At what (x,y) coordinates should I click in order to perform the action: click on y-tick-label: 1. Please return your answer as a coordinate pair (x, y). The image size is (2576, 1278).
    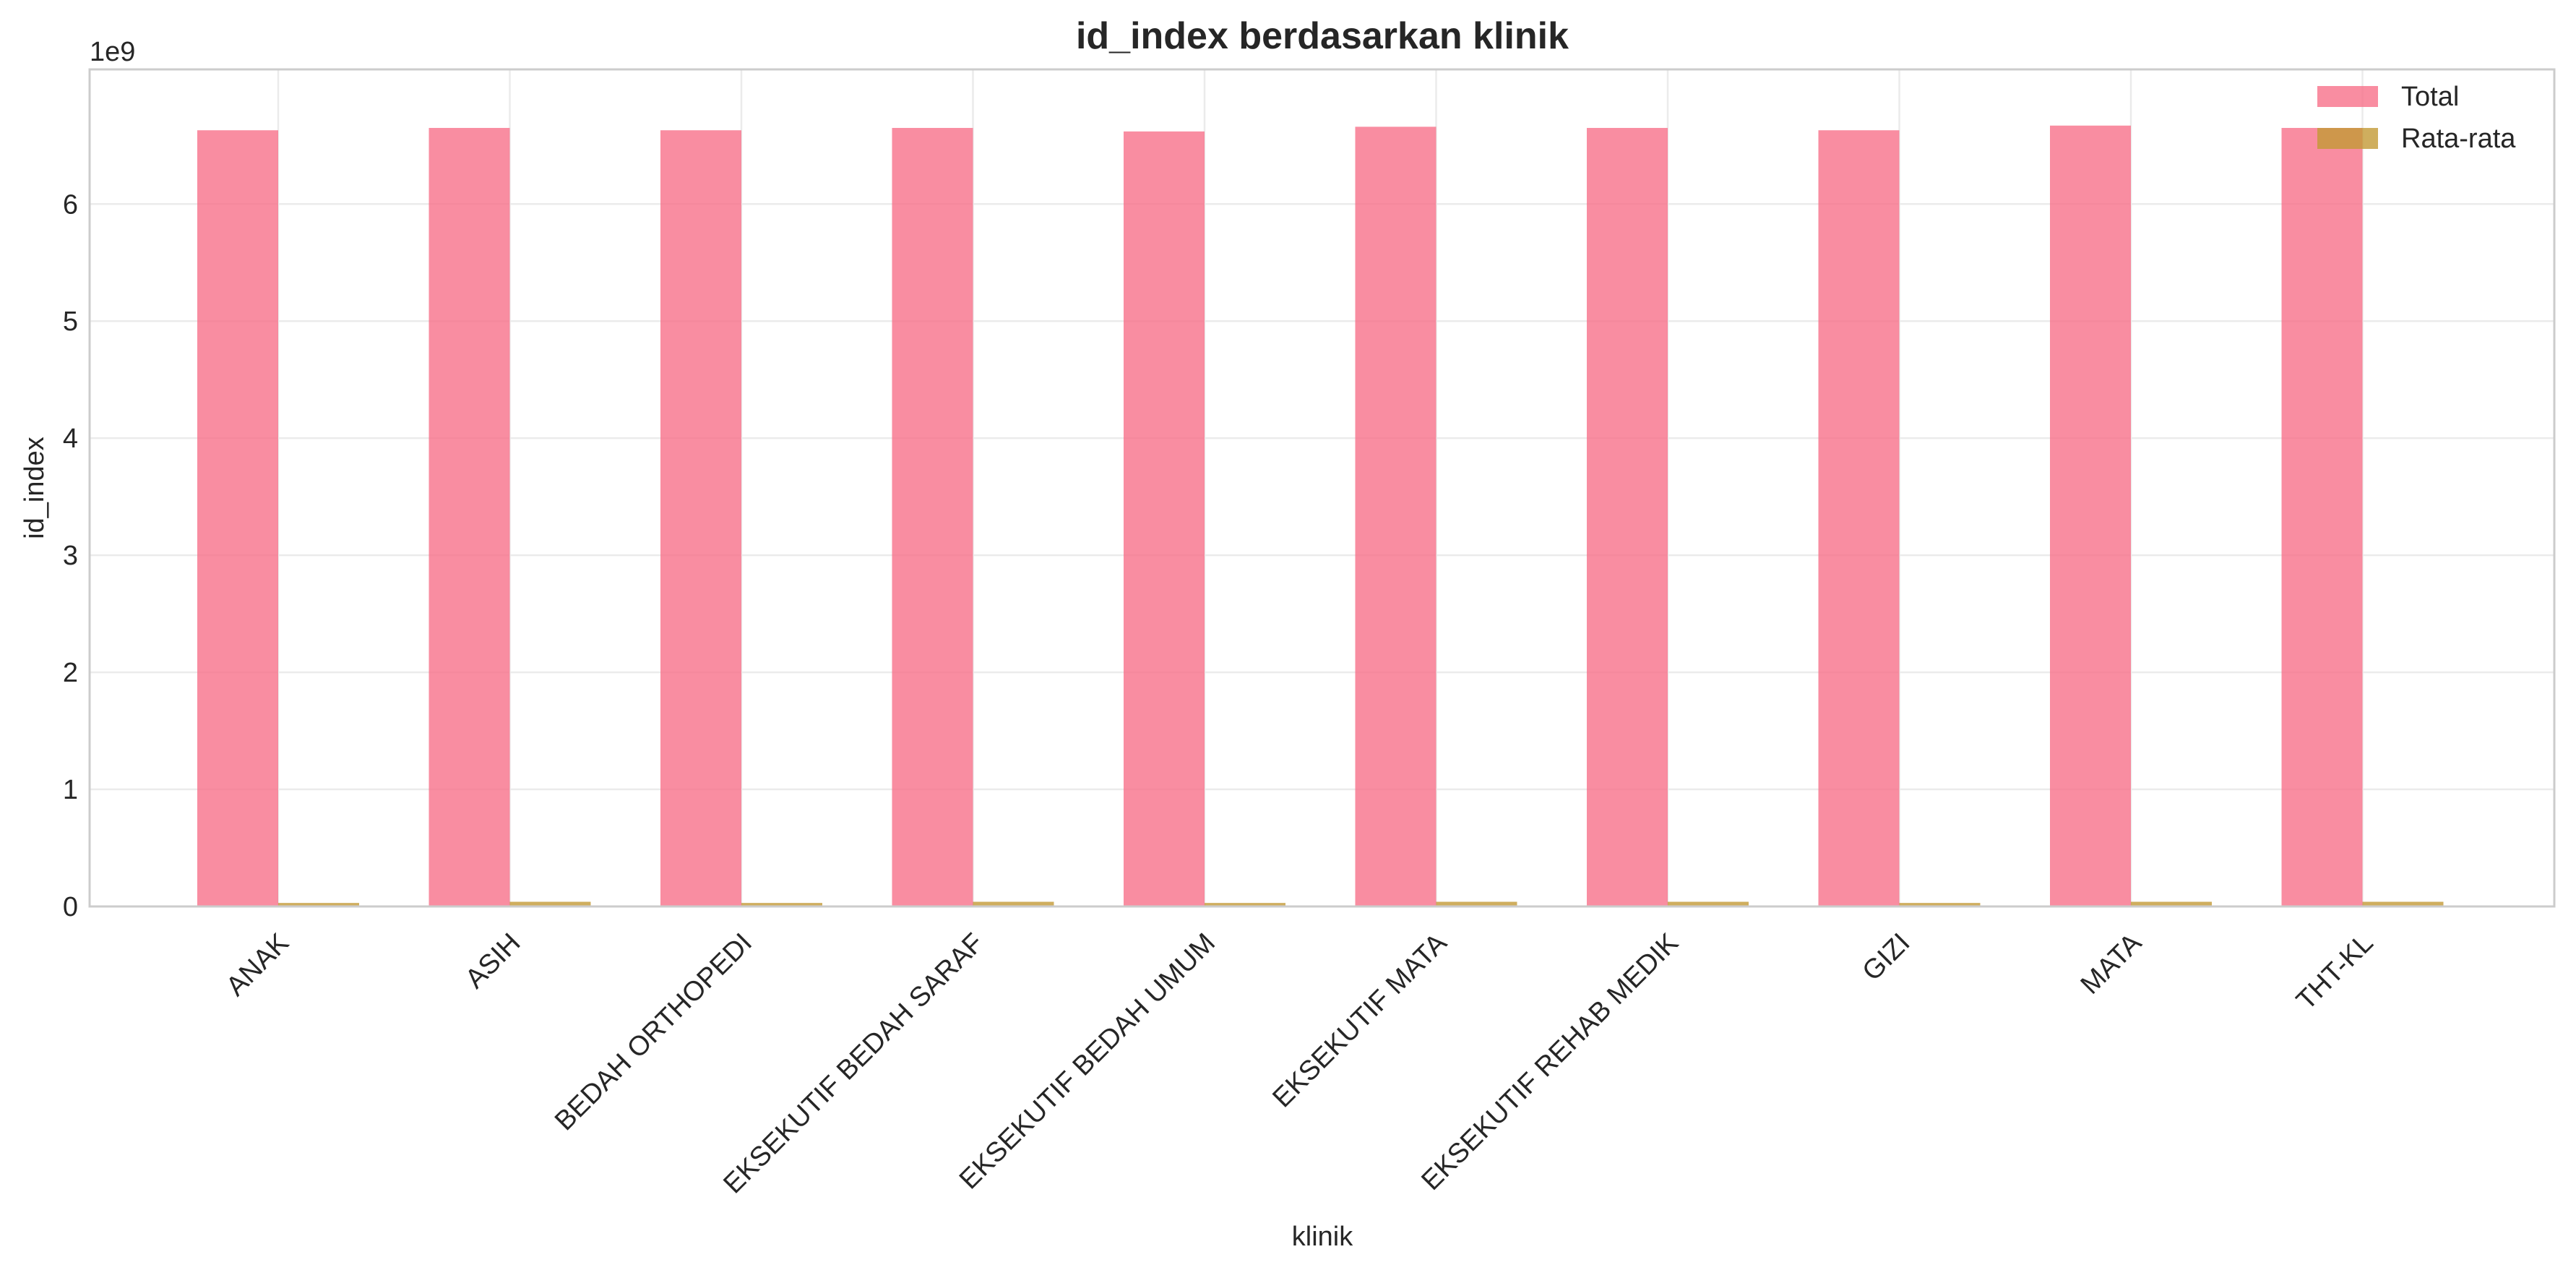
    Looking at the image, I should click on (70, 790).